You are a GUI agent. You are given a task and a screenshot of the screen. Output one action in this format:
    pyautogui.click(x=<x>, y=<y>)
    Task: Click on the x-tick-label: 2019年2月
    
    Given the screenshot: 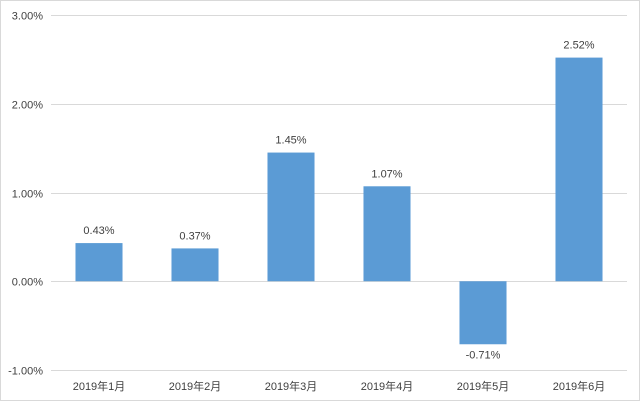 What is the action you would take?
    pyautogui.click(x=195, y=386)
    